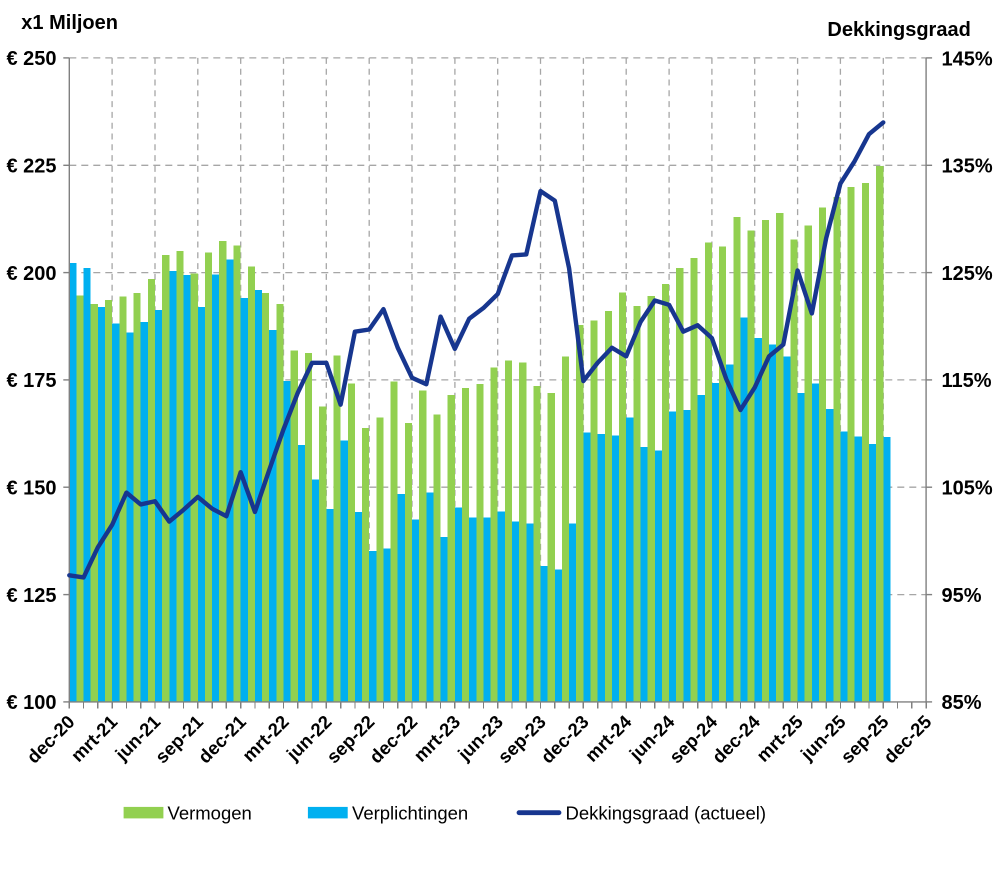 The image size is (996, 873). Describe the element at coordinates (32, 167) in the screenshot. I see `svg-text: € 225` at that location.